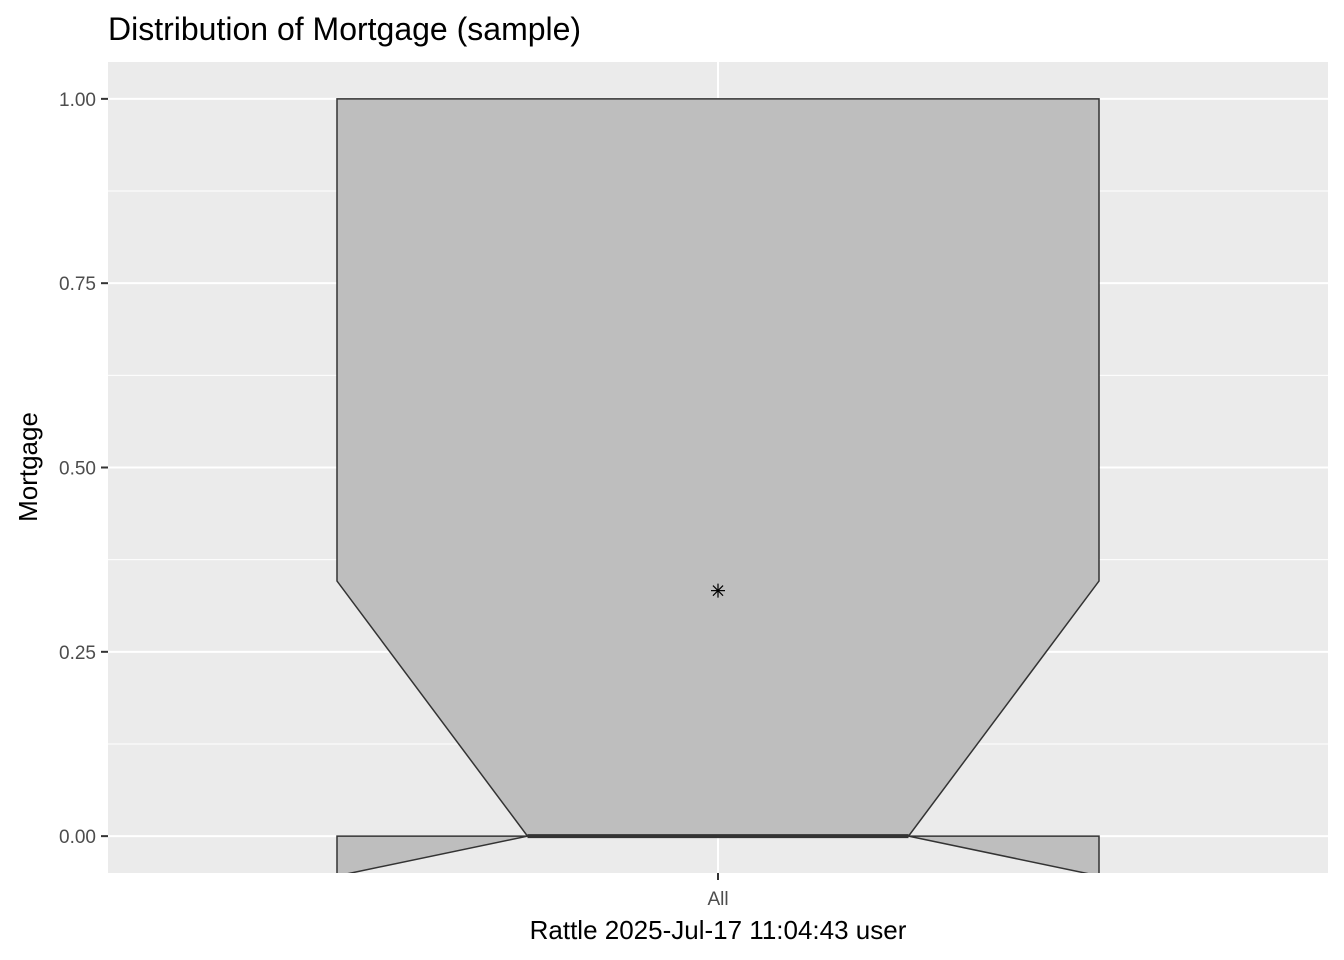 The image size is (1344, 960). I want to click on chart-title: Distribution of Mortgage (sample), so click(344, 29).